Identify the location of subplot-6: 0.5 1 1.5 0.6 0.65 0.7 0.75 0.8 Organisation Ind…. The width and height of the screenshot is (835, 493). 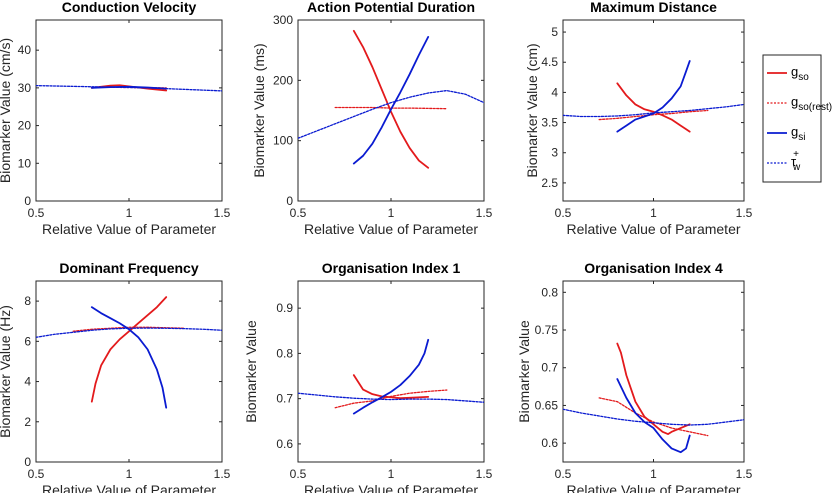
(634, 376).